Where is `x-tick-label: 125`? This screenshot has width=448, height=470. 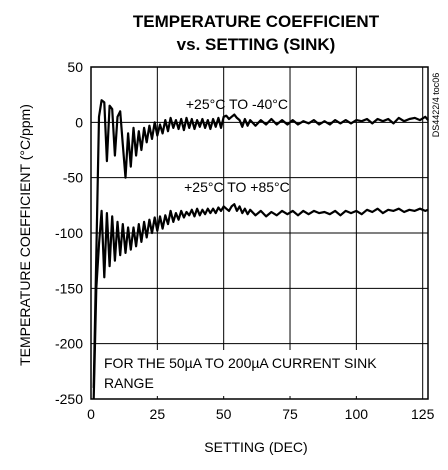 x-tick-label: 125 is located at coordinates (423, 414).